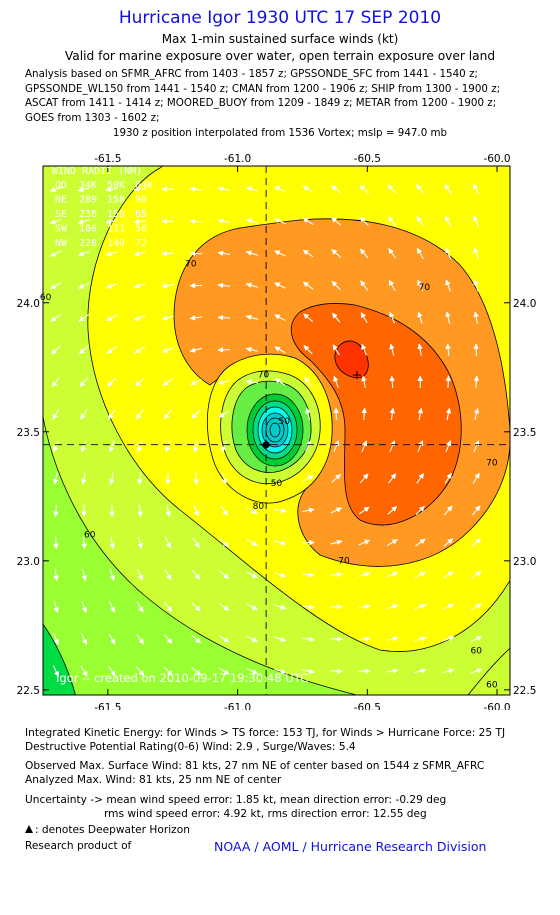  Describe the element at coordinates (116, 243) in the screenshot. I see `wind-radii-cell: 140` at that location.